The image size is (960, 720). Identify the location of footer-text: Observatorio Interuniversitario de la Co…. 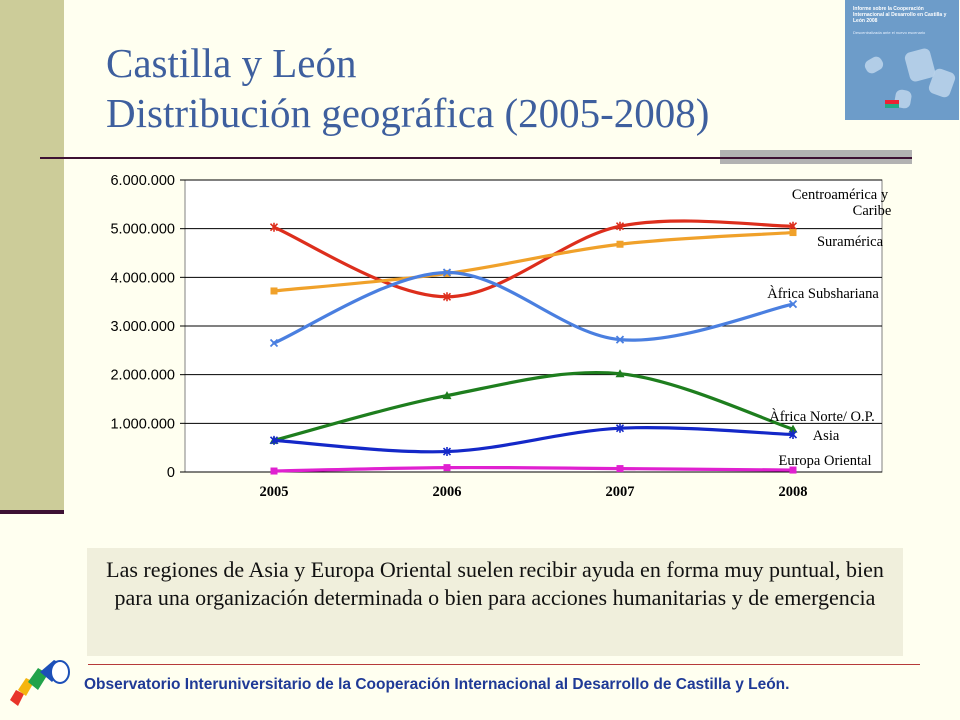
(437, 684).